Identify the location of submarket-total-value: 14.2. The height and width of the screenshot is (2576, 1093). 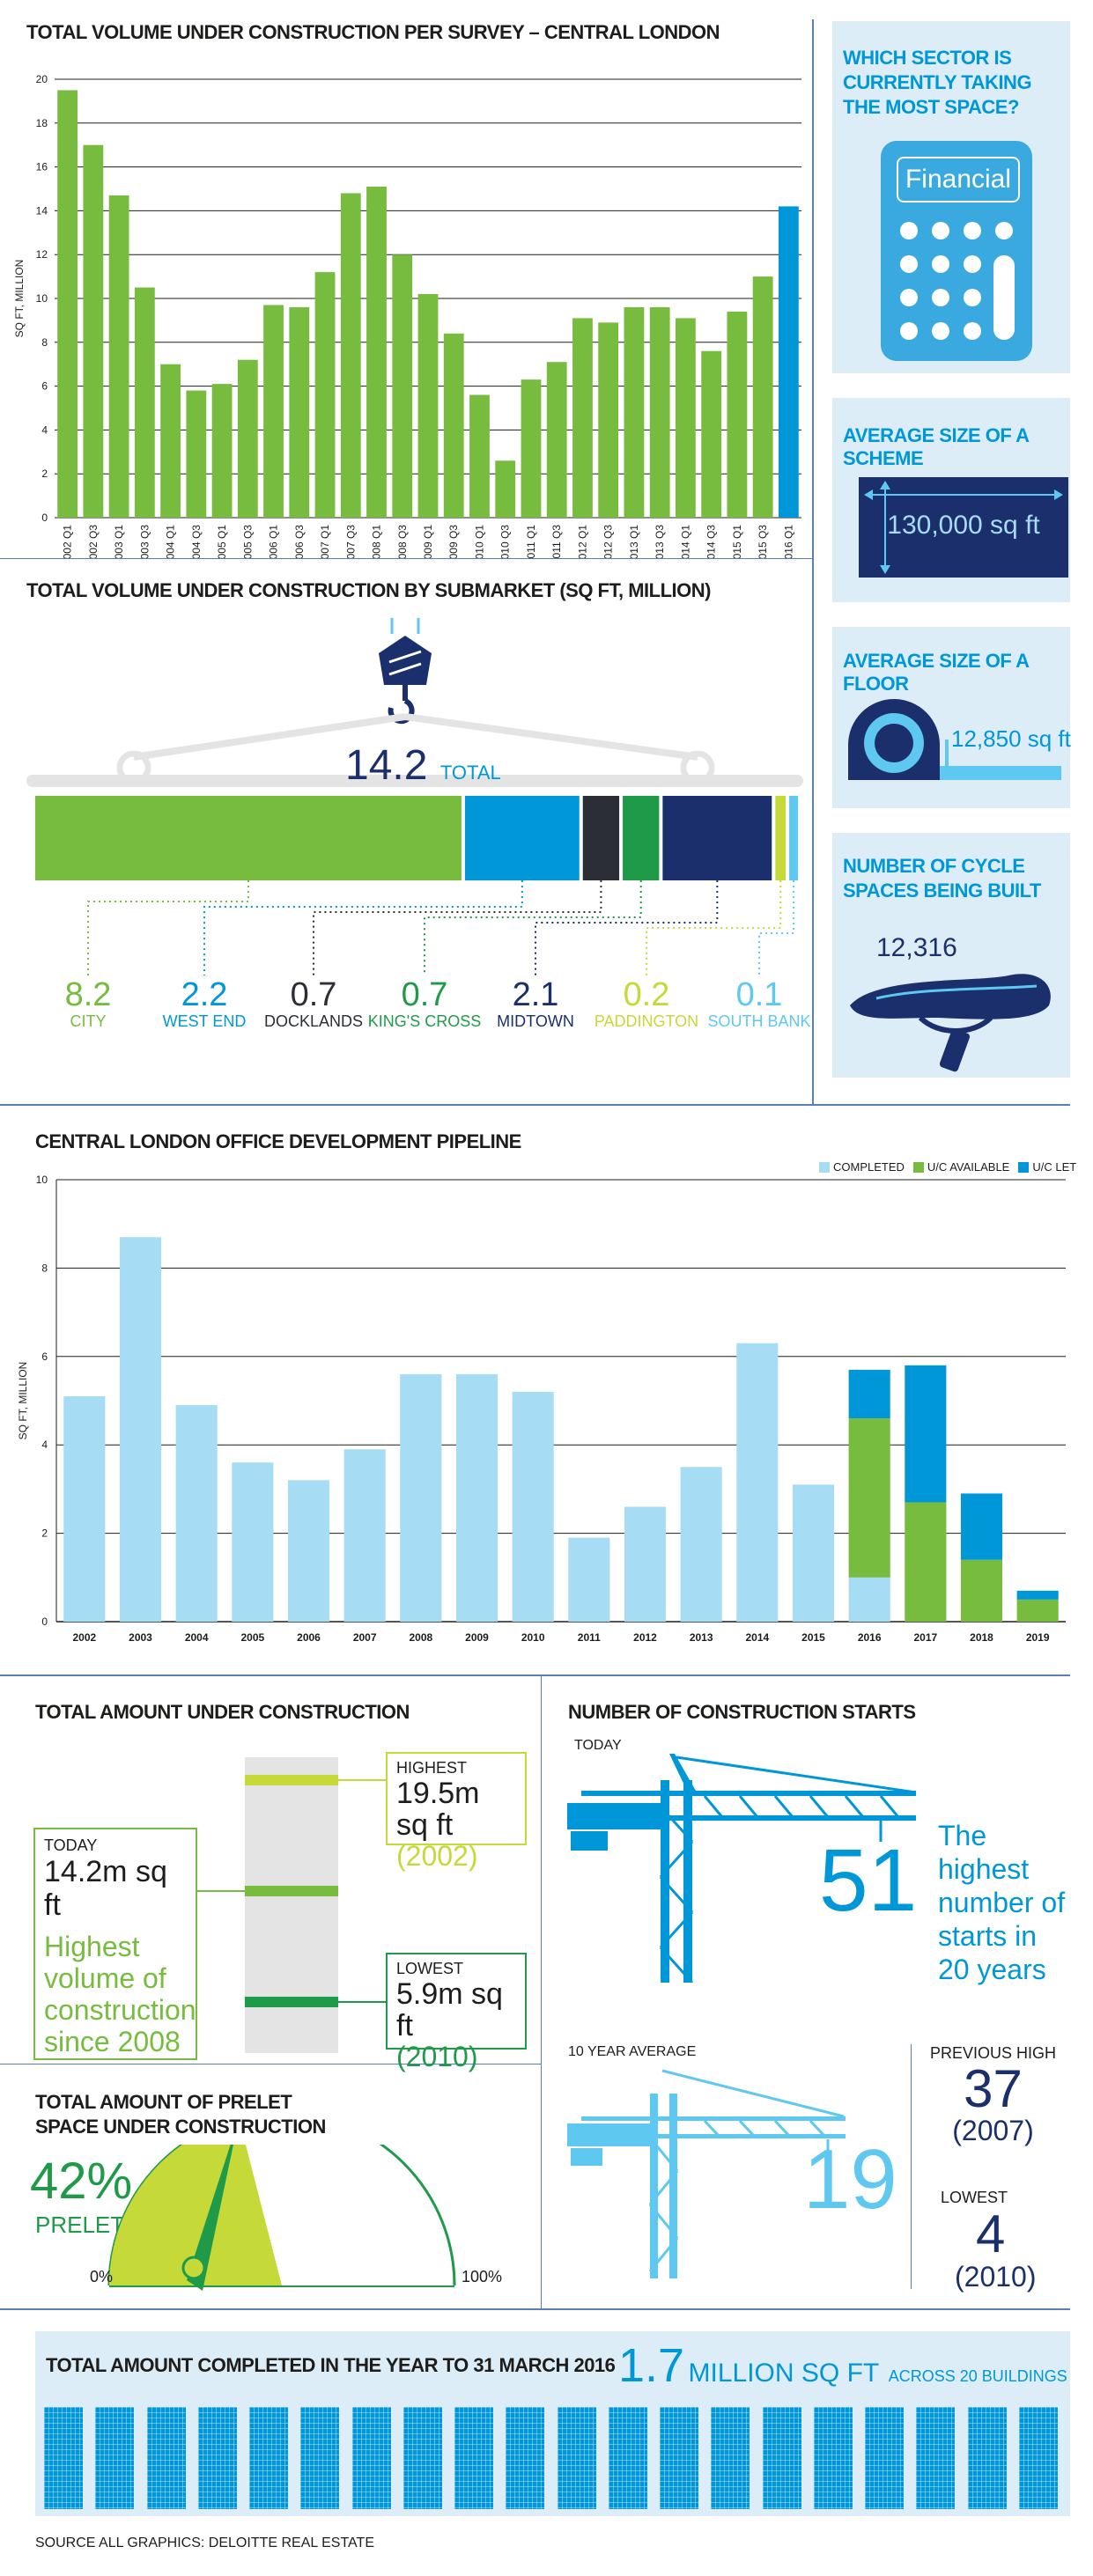
(386, 766).